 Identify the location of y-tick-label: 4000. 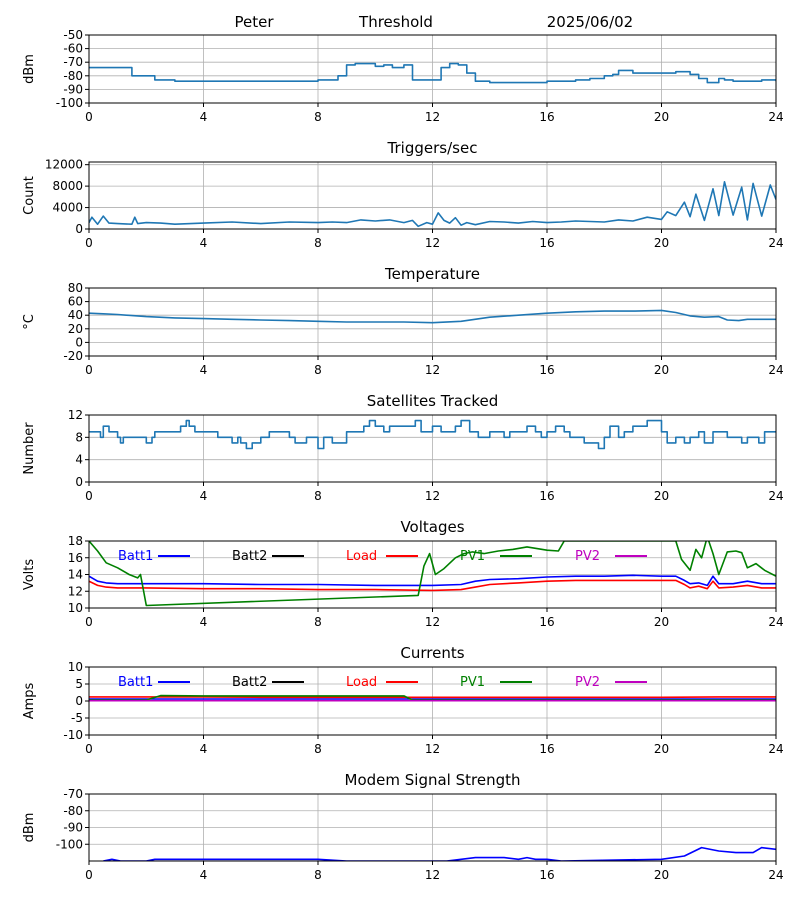
(67, 208).